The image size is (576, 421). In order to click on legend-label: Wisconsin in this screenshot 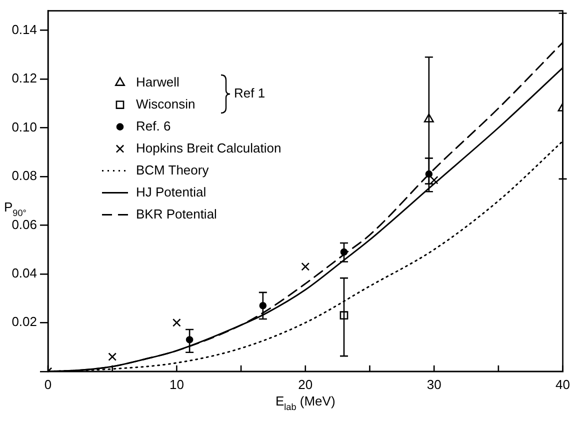, I will do `click(166, 104)`.